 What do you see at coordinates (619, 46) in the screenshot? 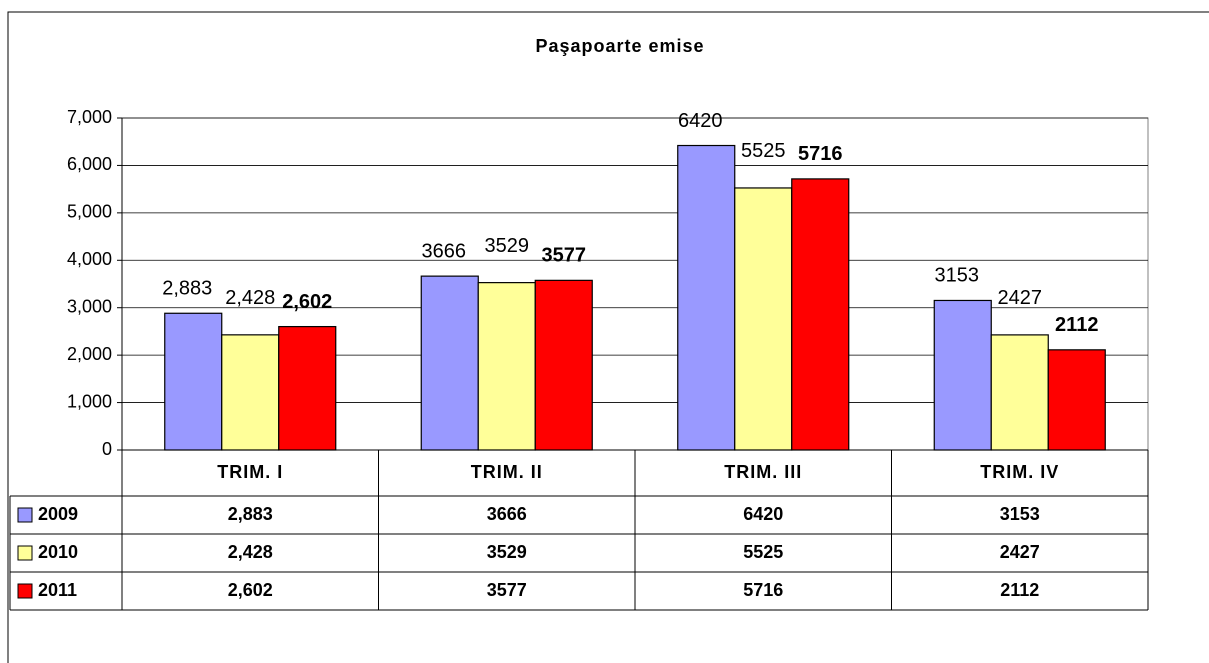
I see `chart-title: Paşapoarte emise` at bounding box center [619, 46].